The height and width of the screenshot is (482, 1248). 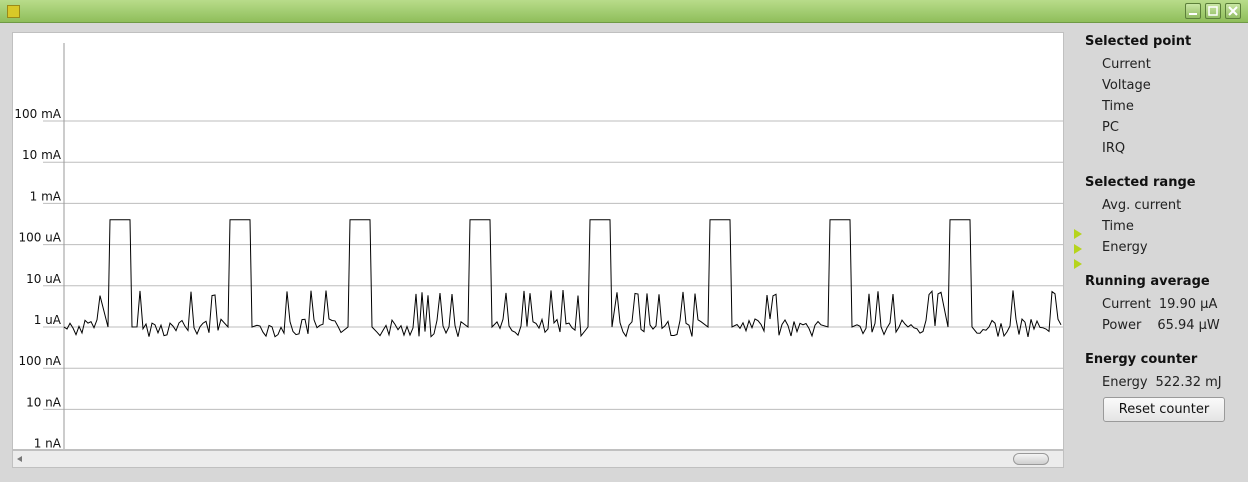 What do you see at coordinates (1126, 64) in the screenshot?
I see `selected-point-current: Current` at bounding box center [1126, 64].